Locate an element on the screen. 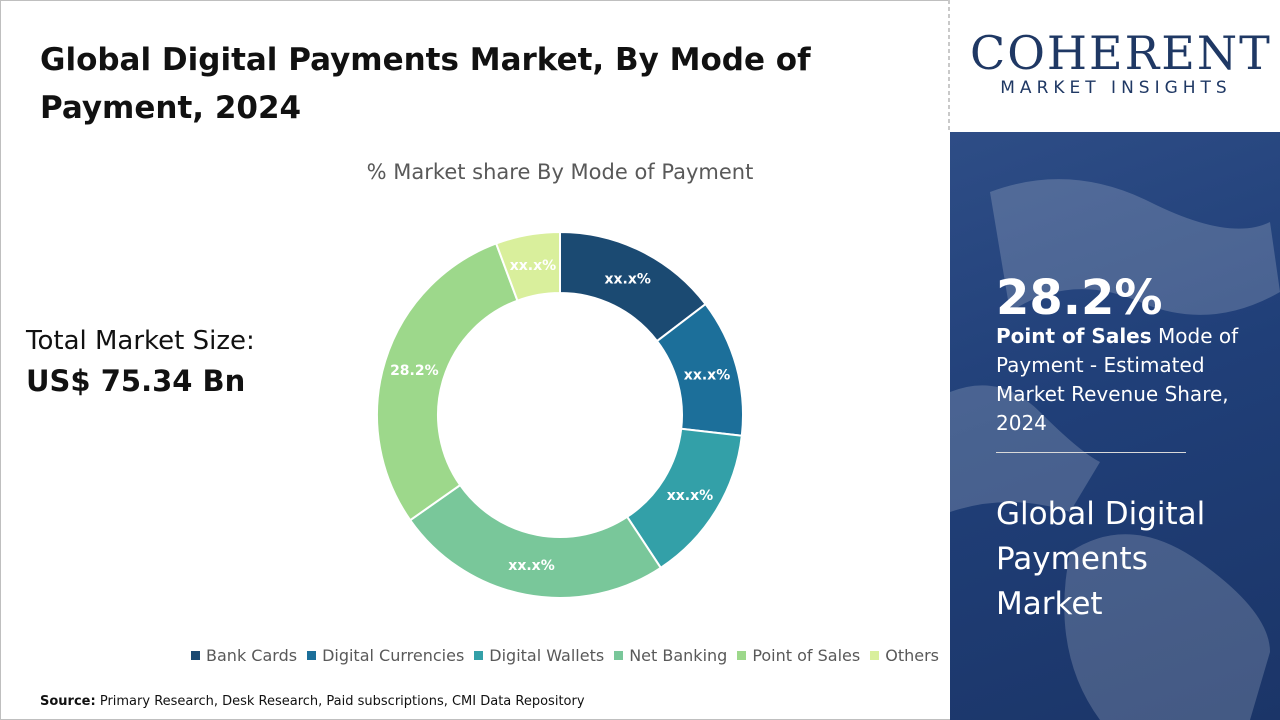  donut-slice-others is located at coordinates (527, 266).